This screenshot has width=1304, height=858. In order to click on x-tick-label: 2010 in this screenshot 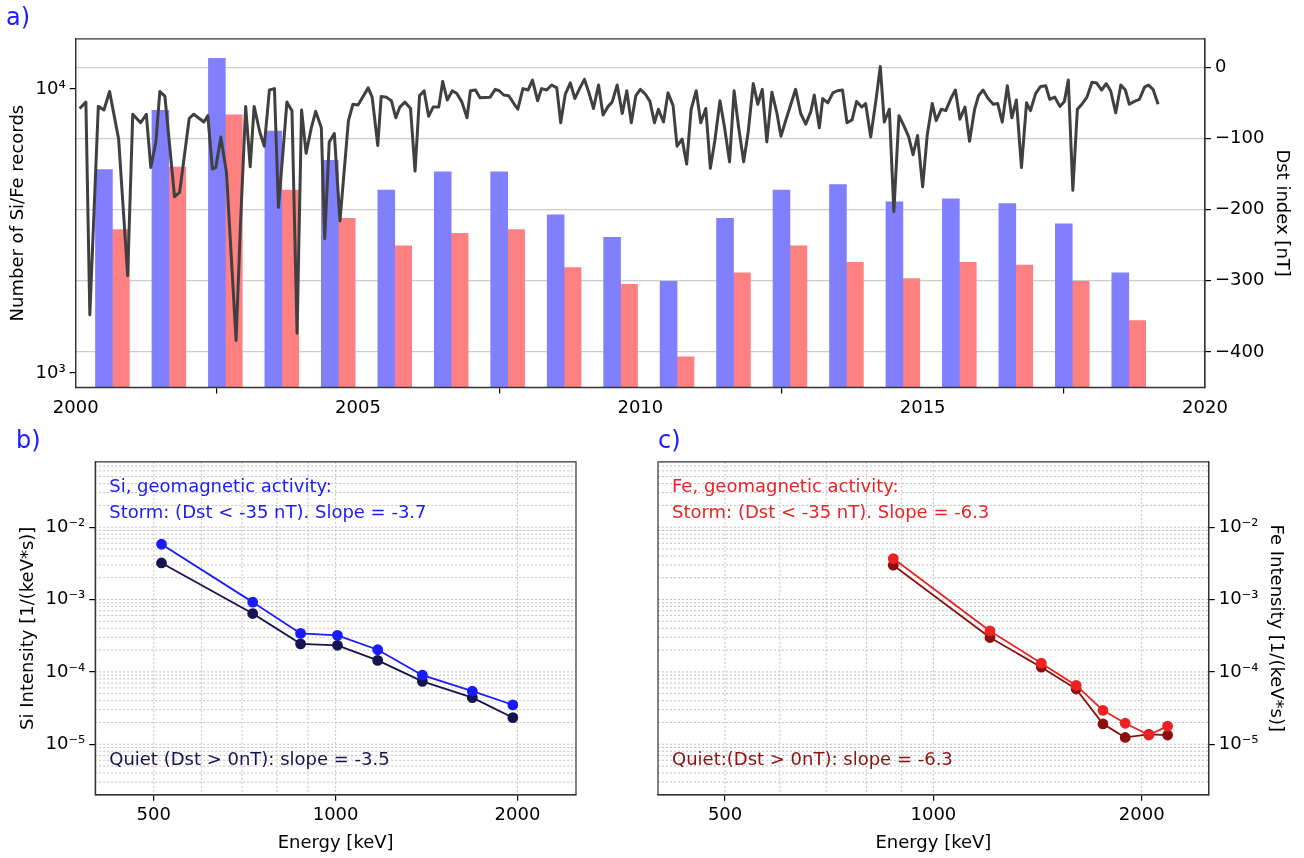, I will do `click(640, 406)`.